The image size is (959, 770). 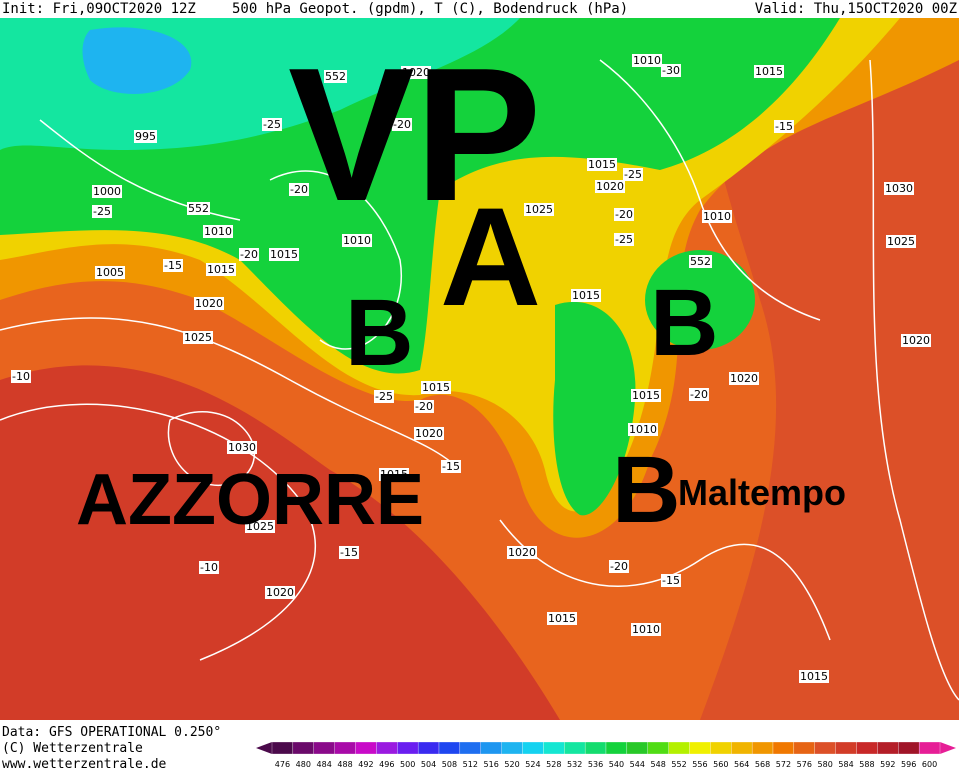 I want to click on colorbar-tick-label: 480, so click(x=303, y=764).